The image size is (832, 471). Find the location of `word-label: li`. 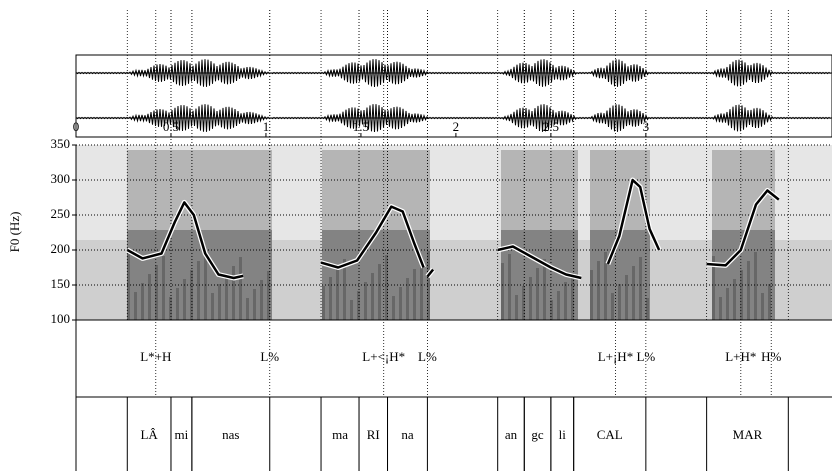

word-label: li is located at coordinates (563, 434).